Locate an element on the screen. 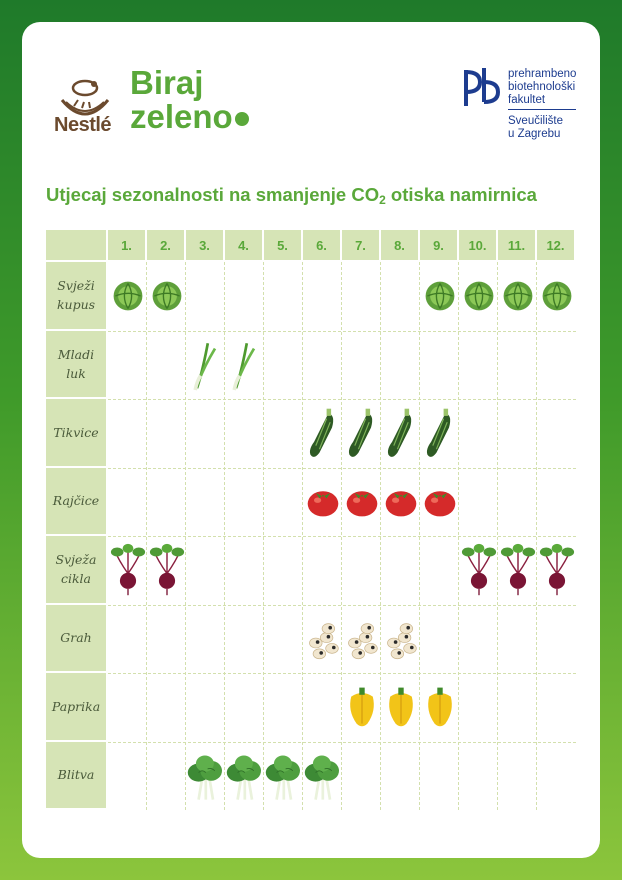  row-label-text: Mladi luk is located at coordinates (76, 364).